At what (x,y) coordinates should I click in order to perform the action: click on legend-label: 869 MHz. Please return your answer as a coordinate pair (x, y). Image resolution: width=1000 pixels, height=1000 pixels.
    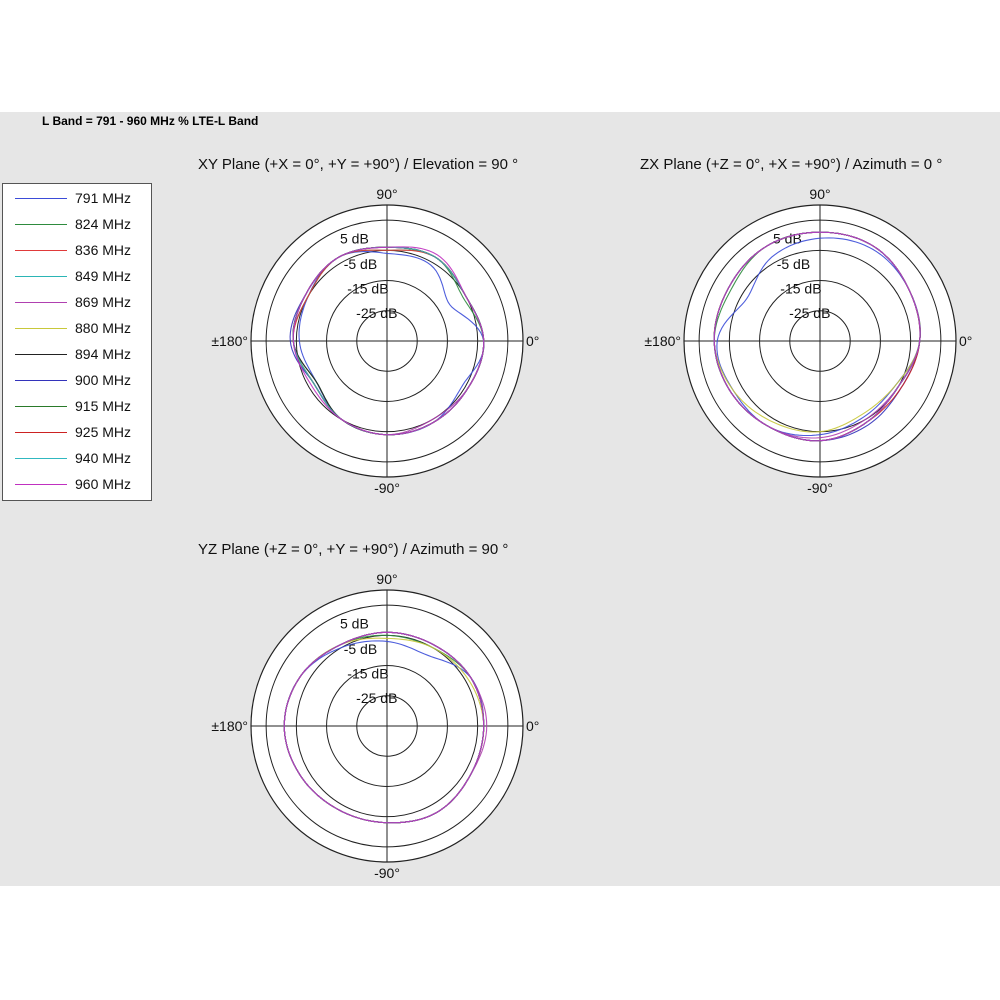
    Looking at the image, I should click on (103, 302).